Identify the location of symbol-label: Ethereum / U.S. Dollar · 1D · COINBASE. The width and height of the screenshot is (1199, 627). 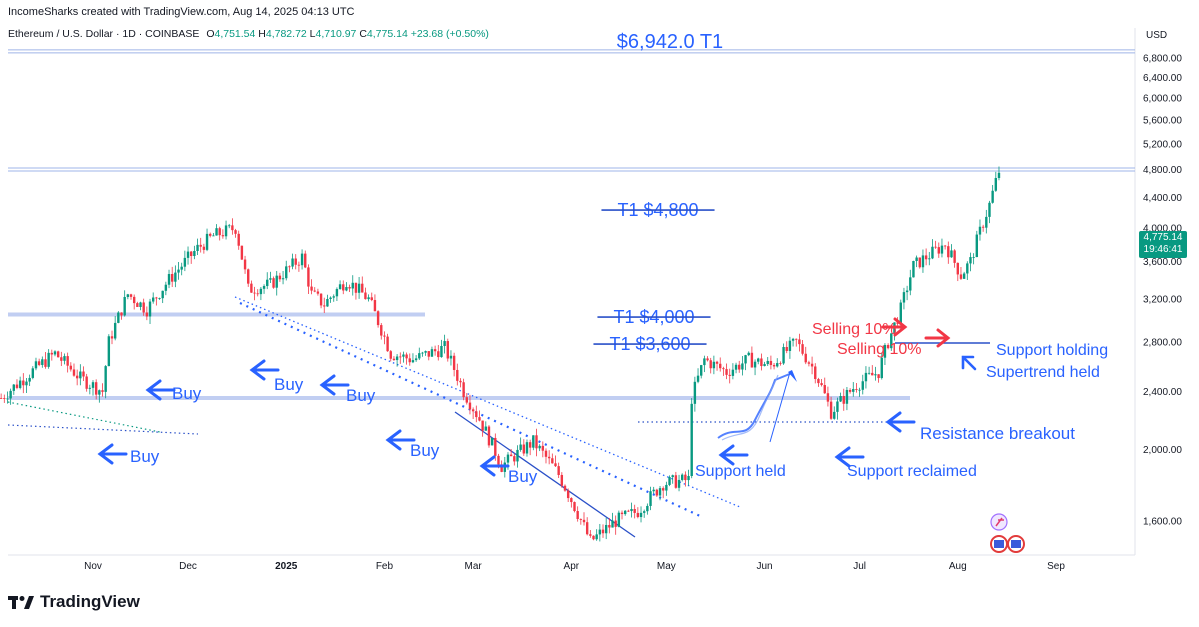
(104, 34).